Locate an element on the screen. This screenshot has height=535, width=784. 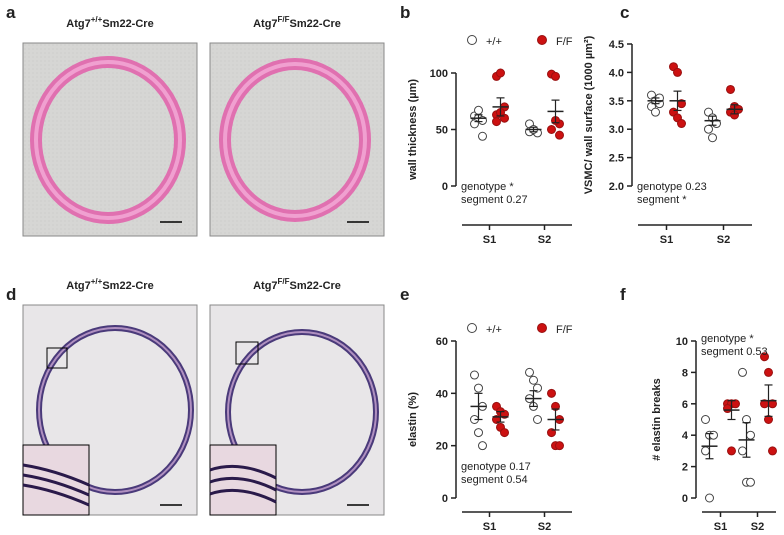
y-tick-label: 2.5 is located at coordinates (616, 159).